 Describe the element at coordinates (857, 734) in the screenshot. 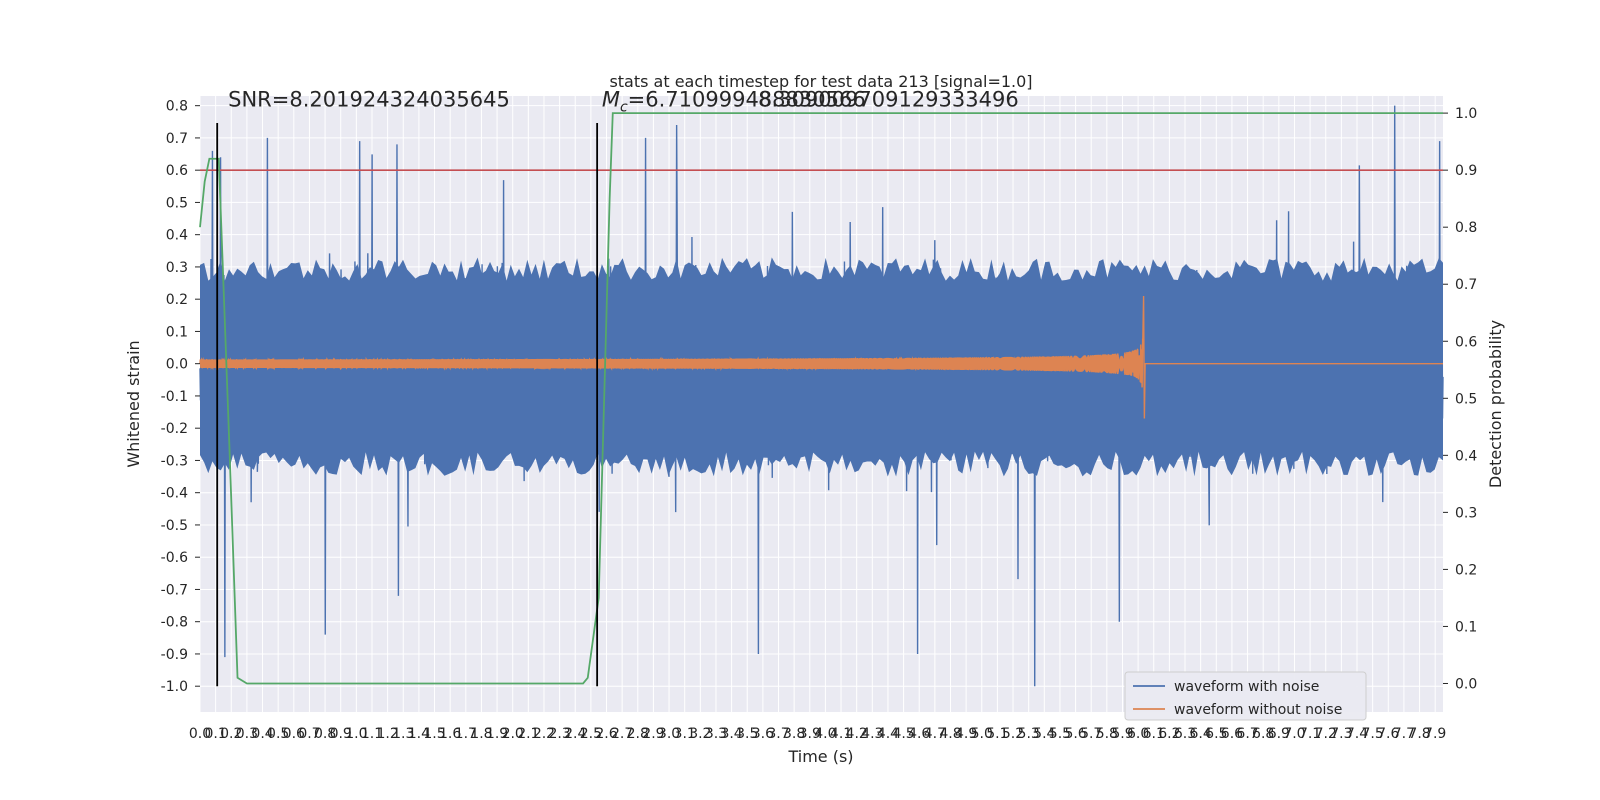

I see `x-tick-label: 4.2` at that location.